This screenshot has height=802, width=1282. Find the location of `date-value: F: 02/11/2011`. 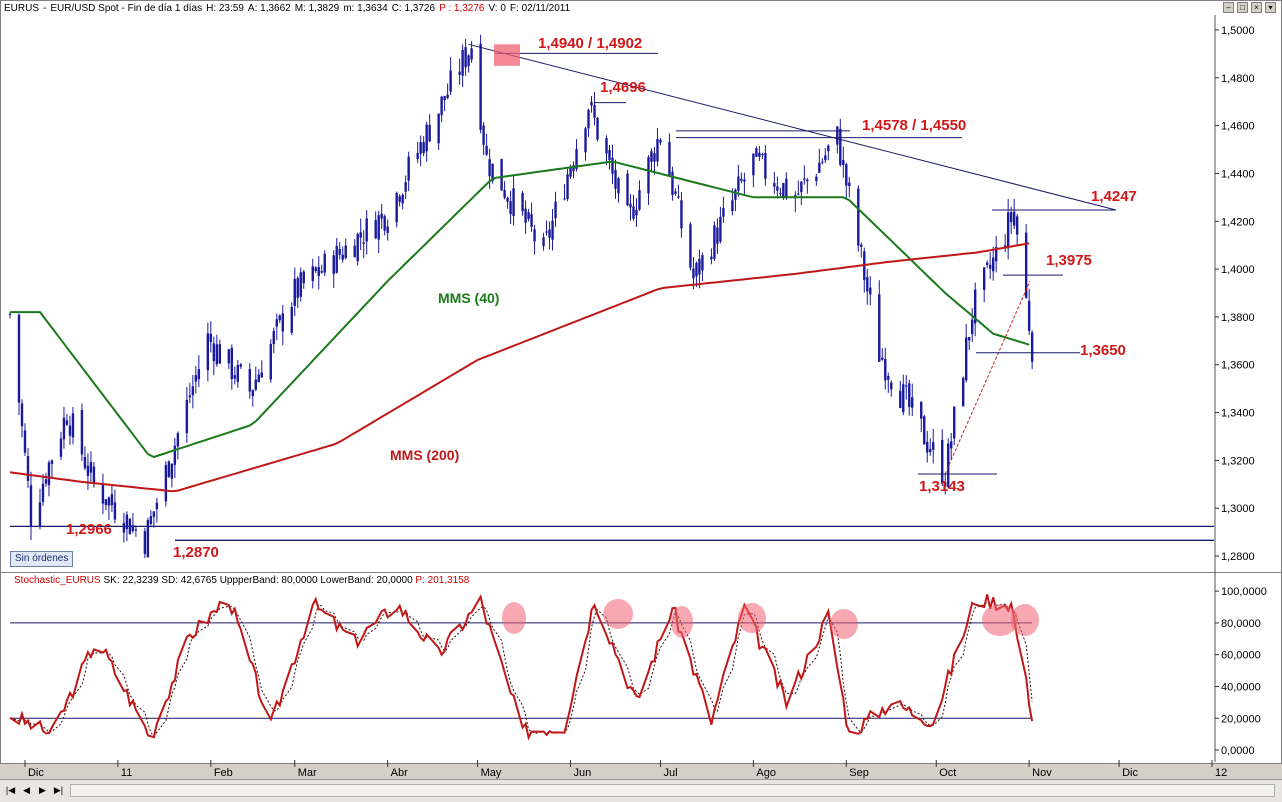

date-value: F: 02/11/2011 is located at coordinates (540, 8).